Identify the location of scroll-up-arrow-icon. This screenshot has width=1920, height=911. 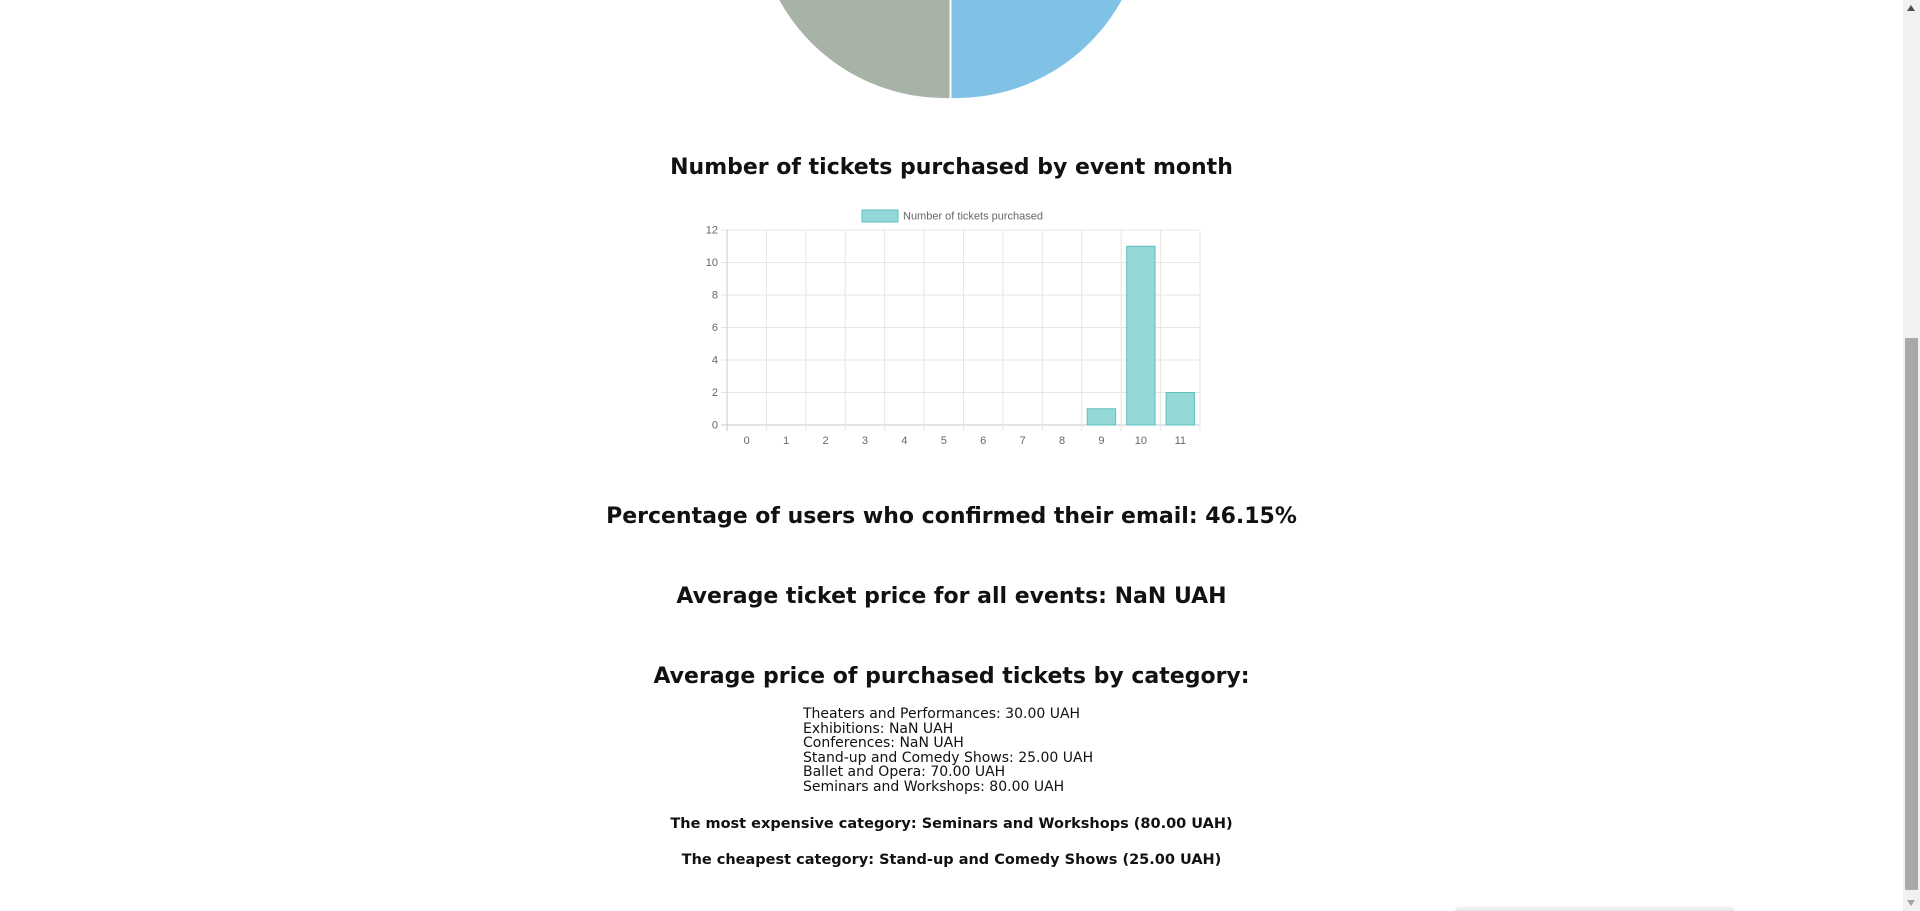
(1911, 8).